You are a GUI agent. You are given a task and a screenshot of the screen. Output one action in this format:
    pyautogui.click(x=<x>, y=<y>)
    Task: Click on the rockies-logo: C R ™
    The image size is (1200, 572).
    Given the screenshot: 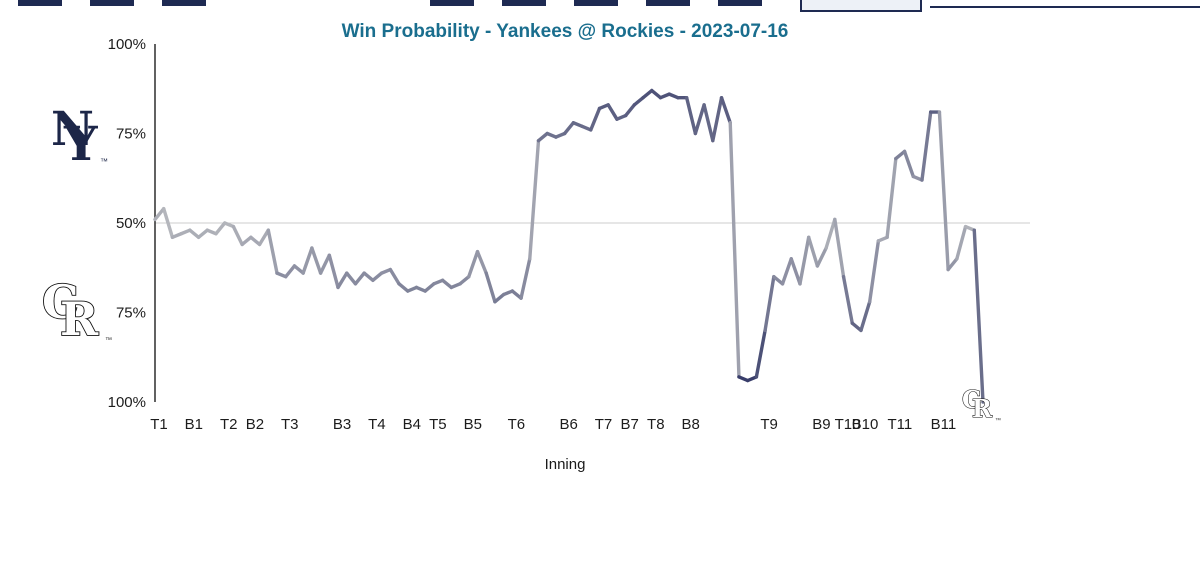 What is the action you would take?
    pyautogui.click(x=77, y=310)
    